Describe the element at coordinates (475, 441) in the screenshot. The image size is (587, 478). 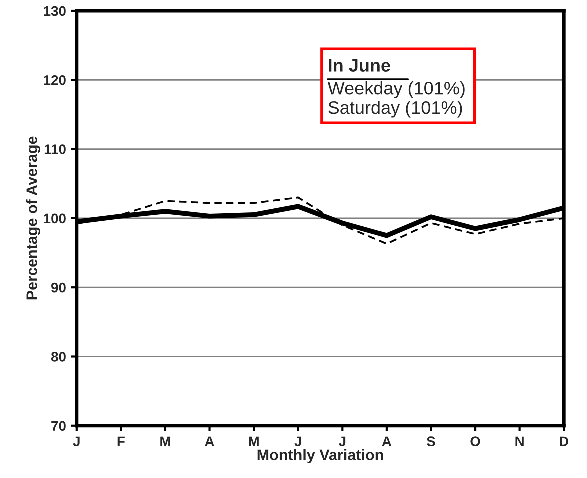
I see `x-tick-label: O` at that location.